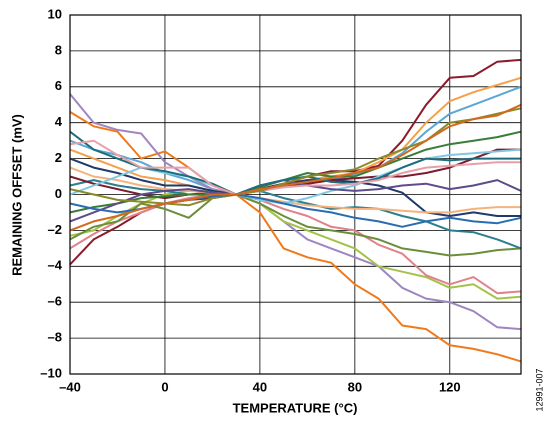  I want to click on x-axis-label: TEMPERATURE (°C), so click(295, 407).